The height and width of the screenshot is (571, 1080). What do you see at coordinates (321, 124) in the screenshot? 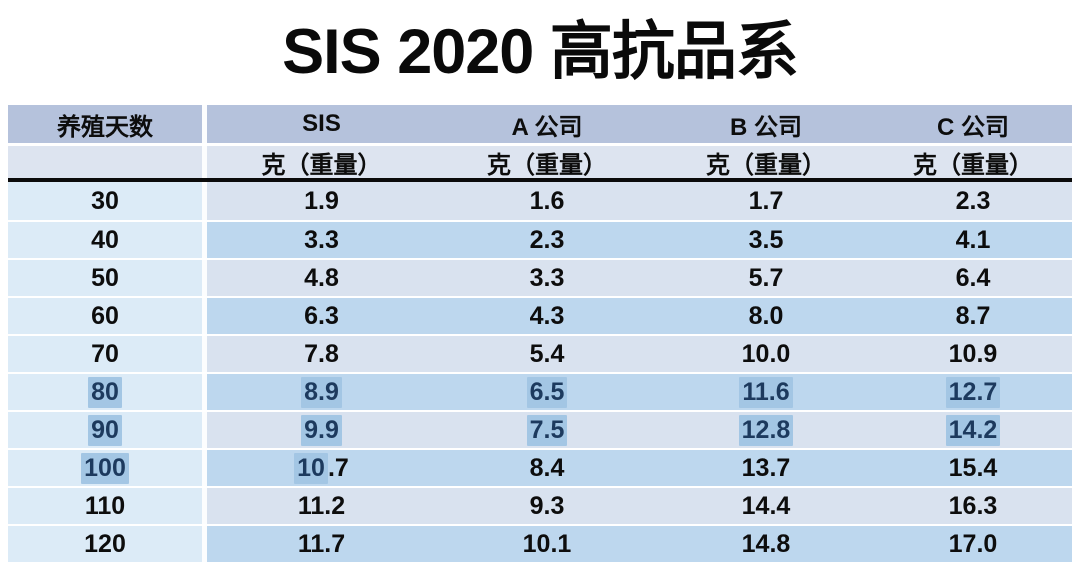
I see `header-cell-sis: SIS` at bounding box center [321, 124].